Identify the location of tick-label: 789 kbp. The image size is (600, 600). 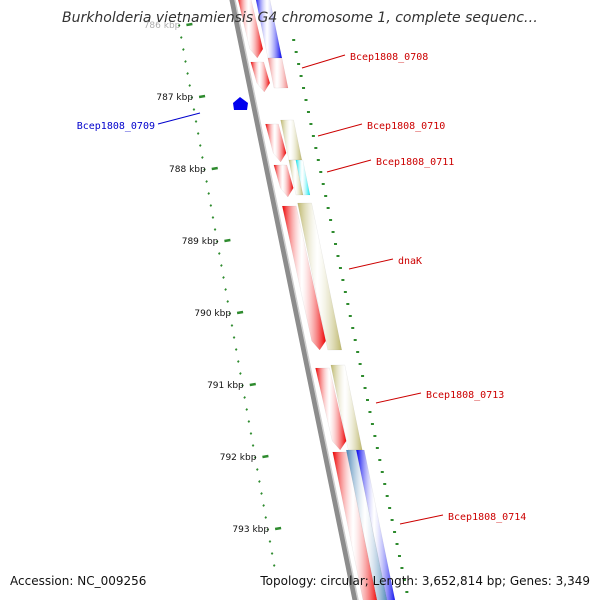
(200, 242).